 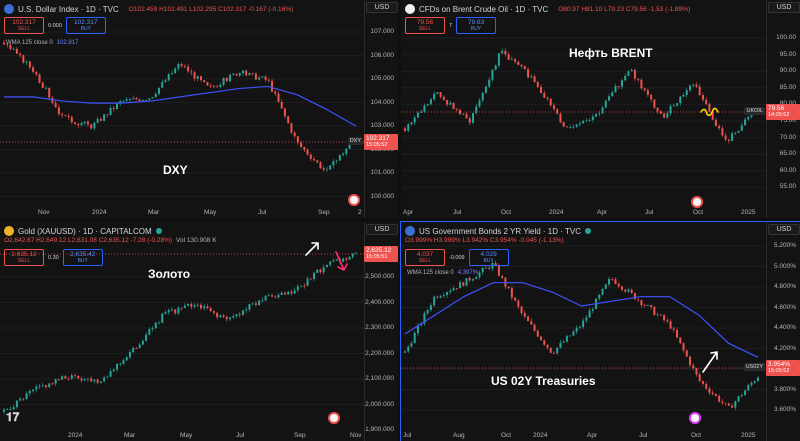 I want to click on brent-spread: 7, so click(x=451, y=25).